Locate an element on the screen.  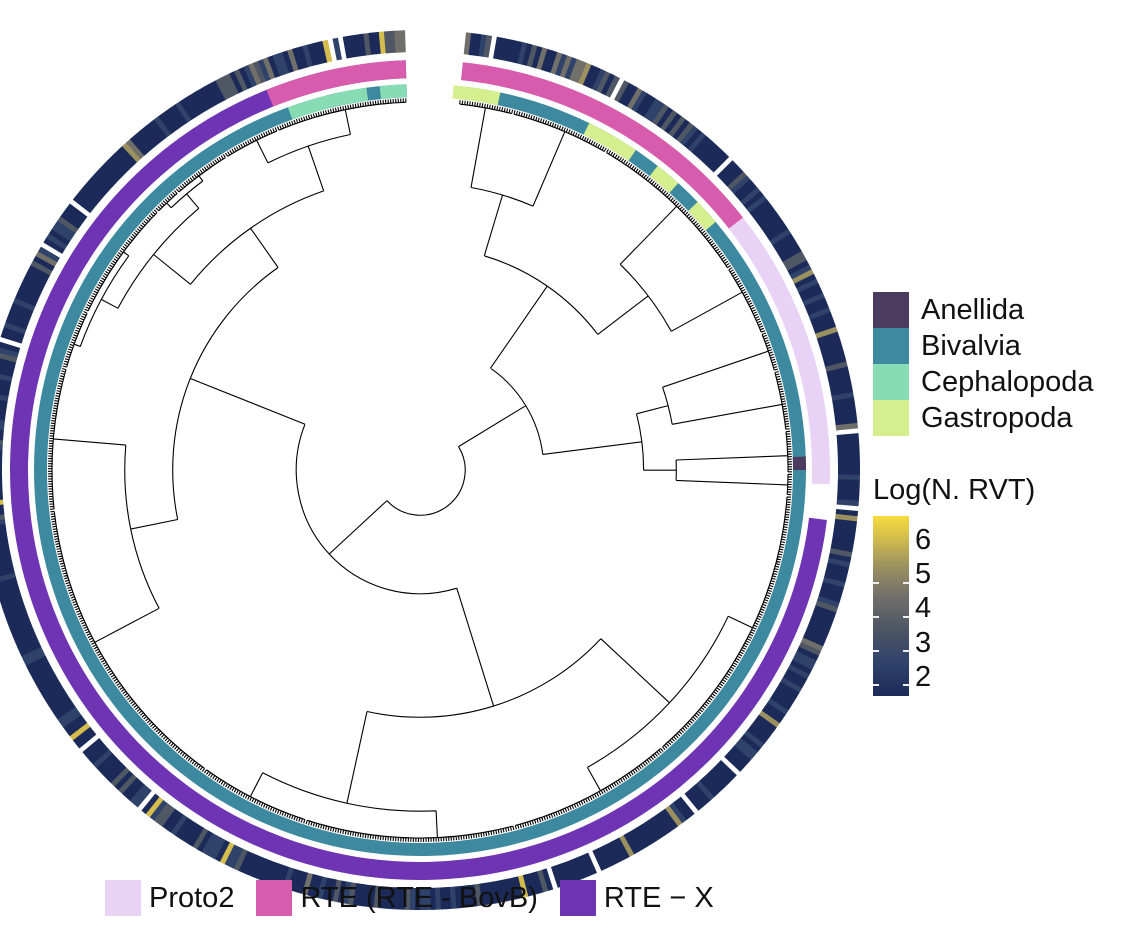
clade-legend-item-bivalvia: Bivalvia is located at coordinates (983, 346).